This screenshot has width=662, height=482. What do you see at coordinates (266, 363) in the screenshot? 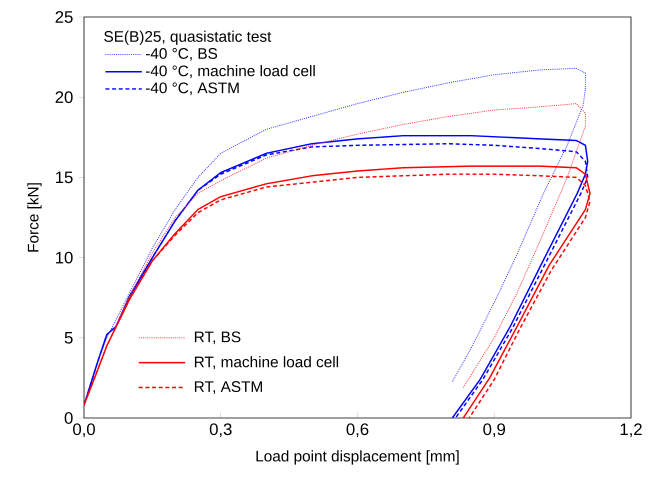
I see `legend-label: RT, machine load cell` at bounding box center [266, 363].